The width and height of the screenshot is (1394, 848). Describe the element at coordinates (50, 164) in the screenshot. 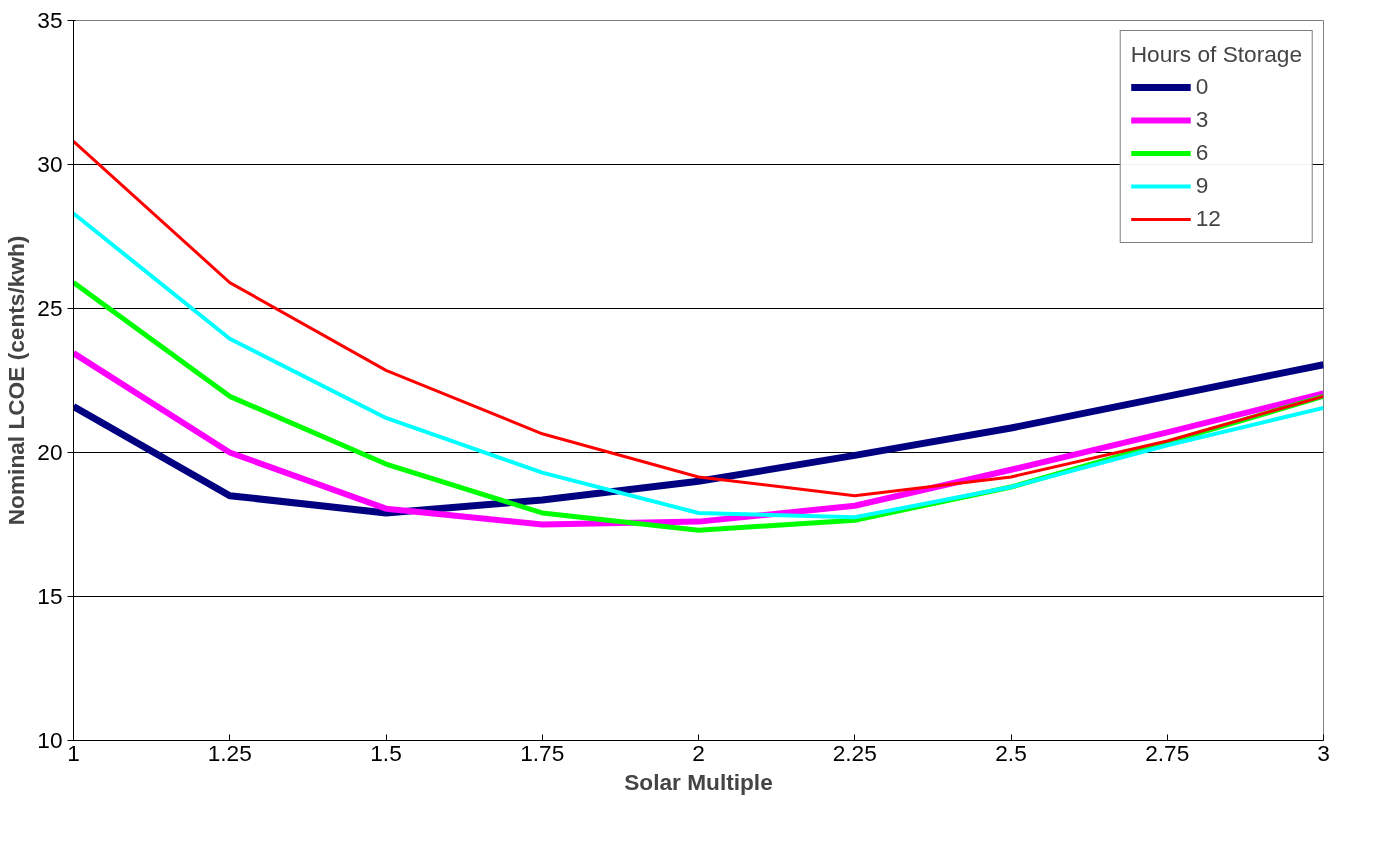

I see `y-tick-label: 30` at that location.